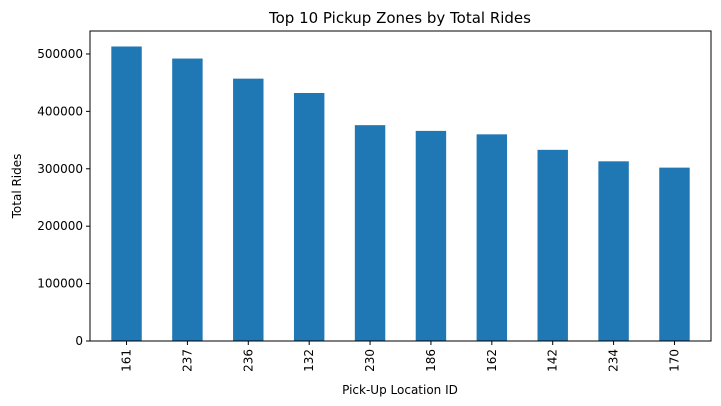 The height and width of the screenshot is (406, 721). What do you see at coordinates (79, 341) in the screenshot?
I see `y-tick-label: 0` at bounding box center [79, 341].